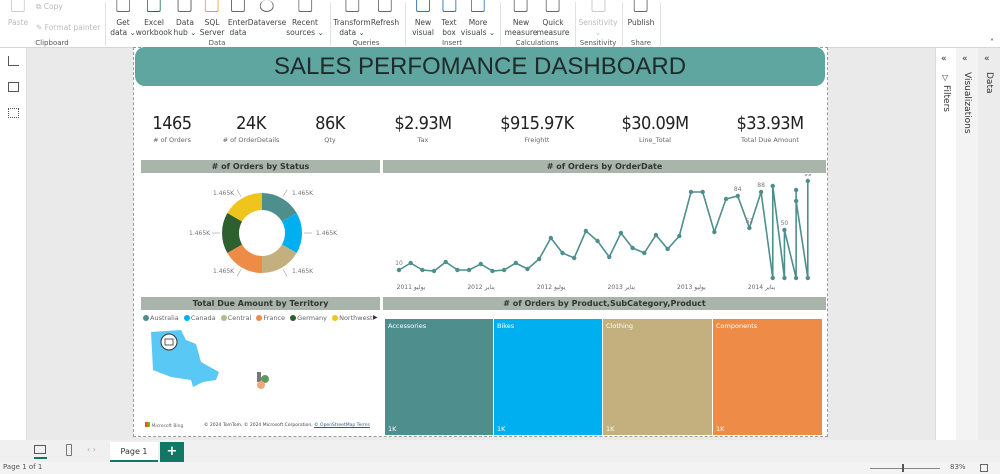 This screenshot has width=1000, height=474. I want to click on expand-filters-icon: «, so click(944, 59).